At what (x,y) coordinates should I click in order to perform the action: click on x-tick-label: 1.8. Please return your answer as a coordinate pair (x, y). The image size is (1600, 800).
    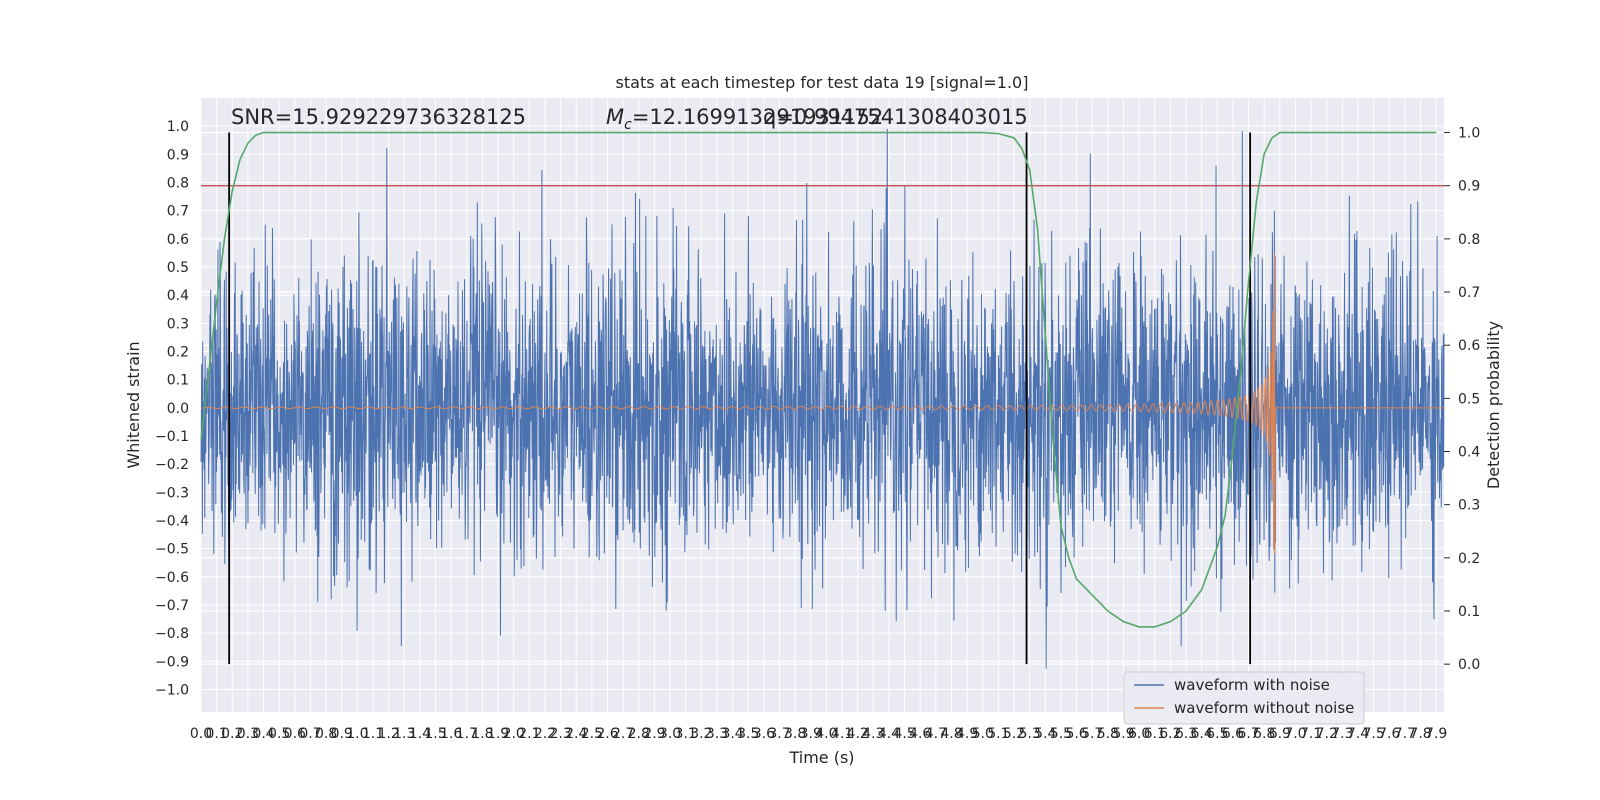
    Looking at the image, I should click on (482, 734).